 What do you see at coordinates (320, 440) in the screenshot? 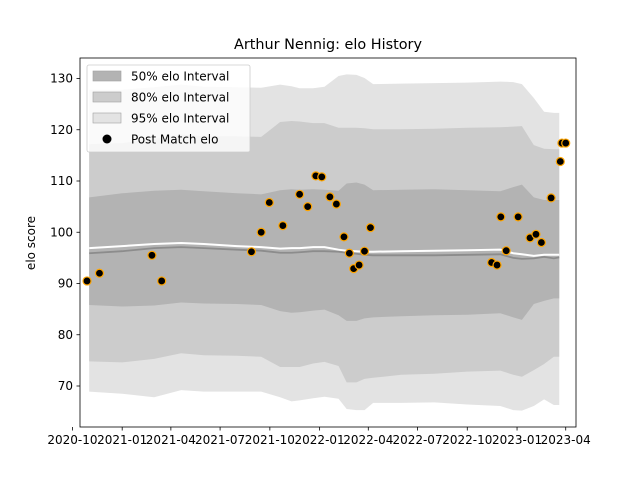
I see `x-tick-label: 2022-01` at bounding box center [320, 440].